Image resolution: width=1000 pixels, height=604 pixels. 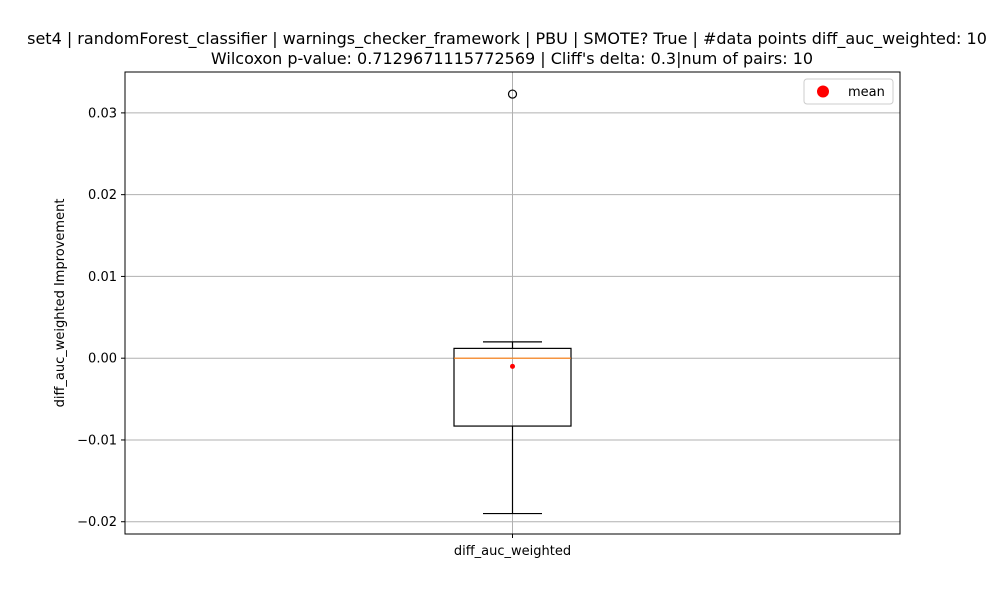 What do you see at coordinates (97, 522) in the screenshot?
I see `y-tick-label: −0.02` at bounding box center [97, 522].